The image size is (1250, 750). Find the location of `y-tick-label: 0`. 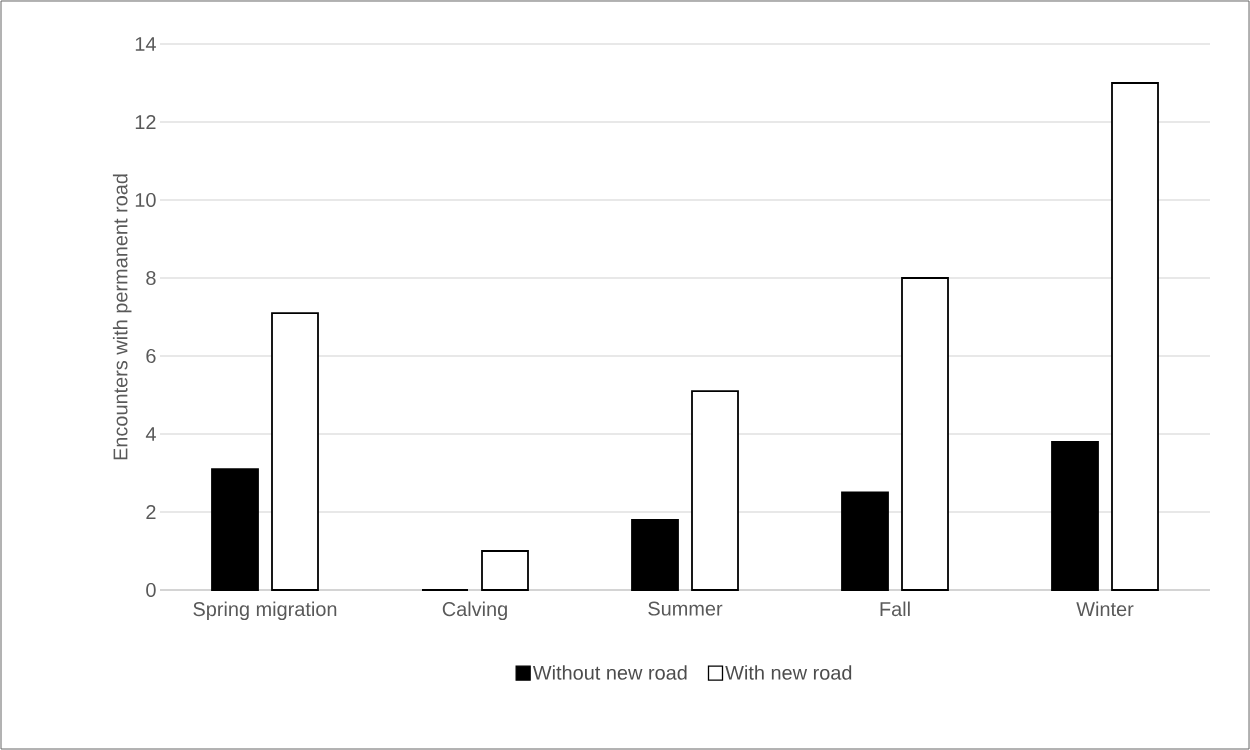

y-tick-label: 0 is located at coordinates (151, 590).